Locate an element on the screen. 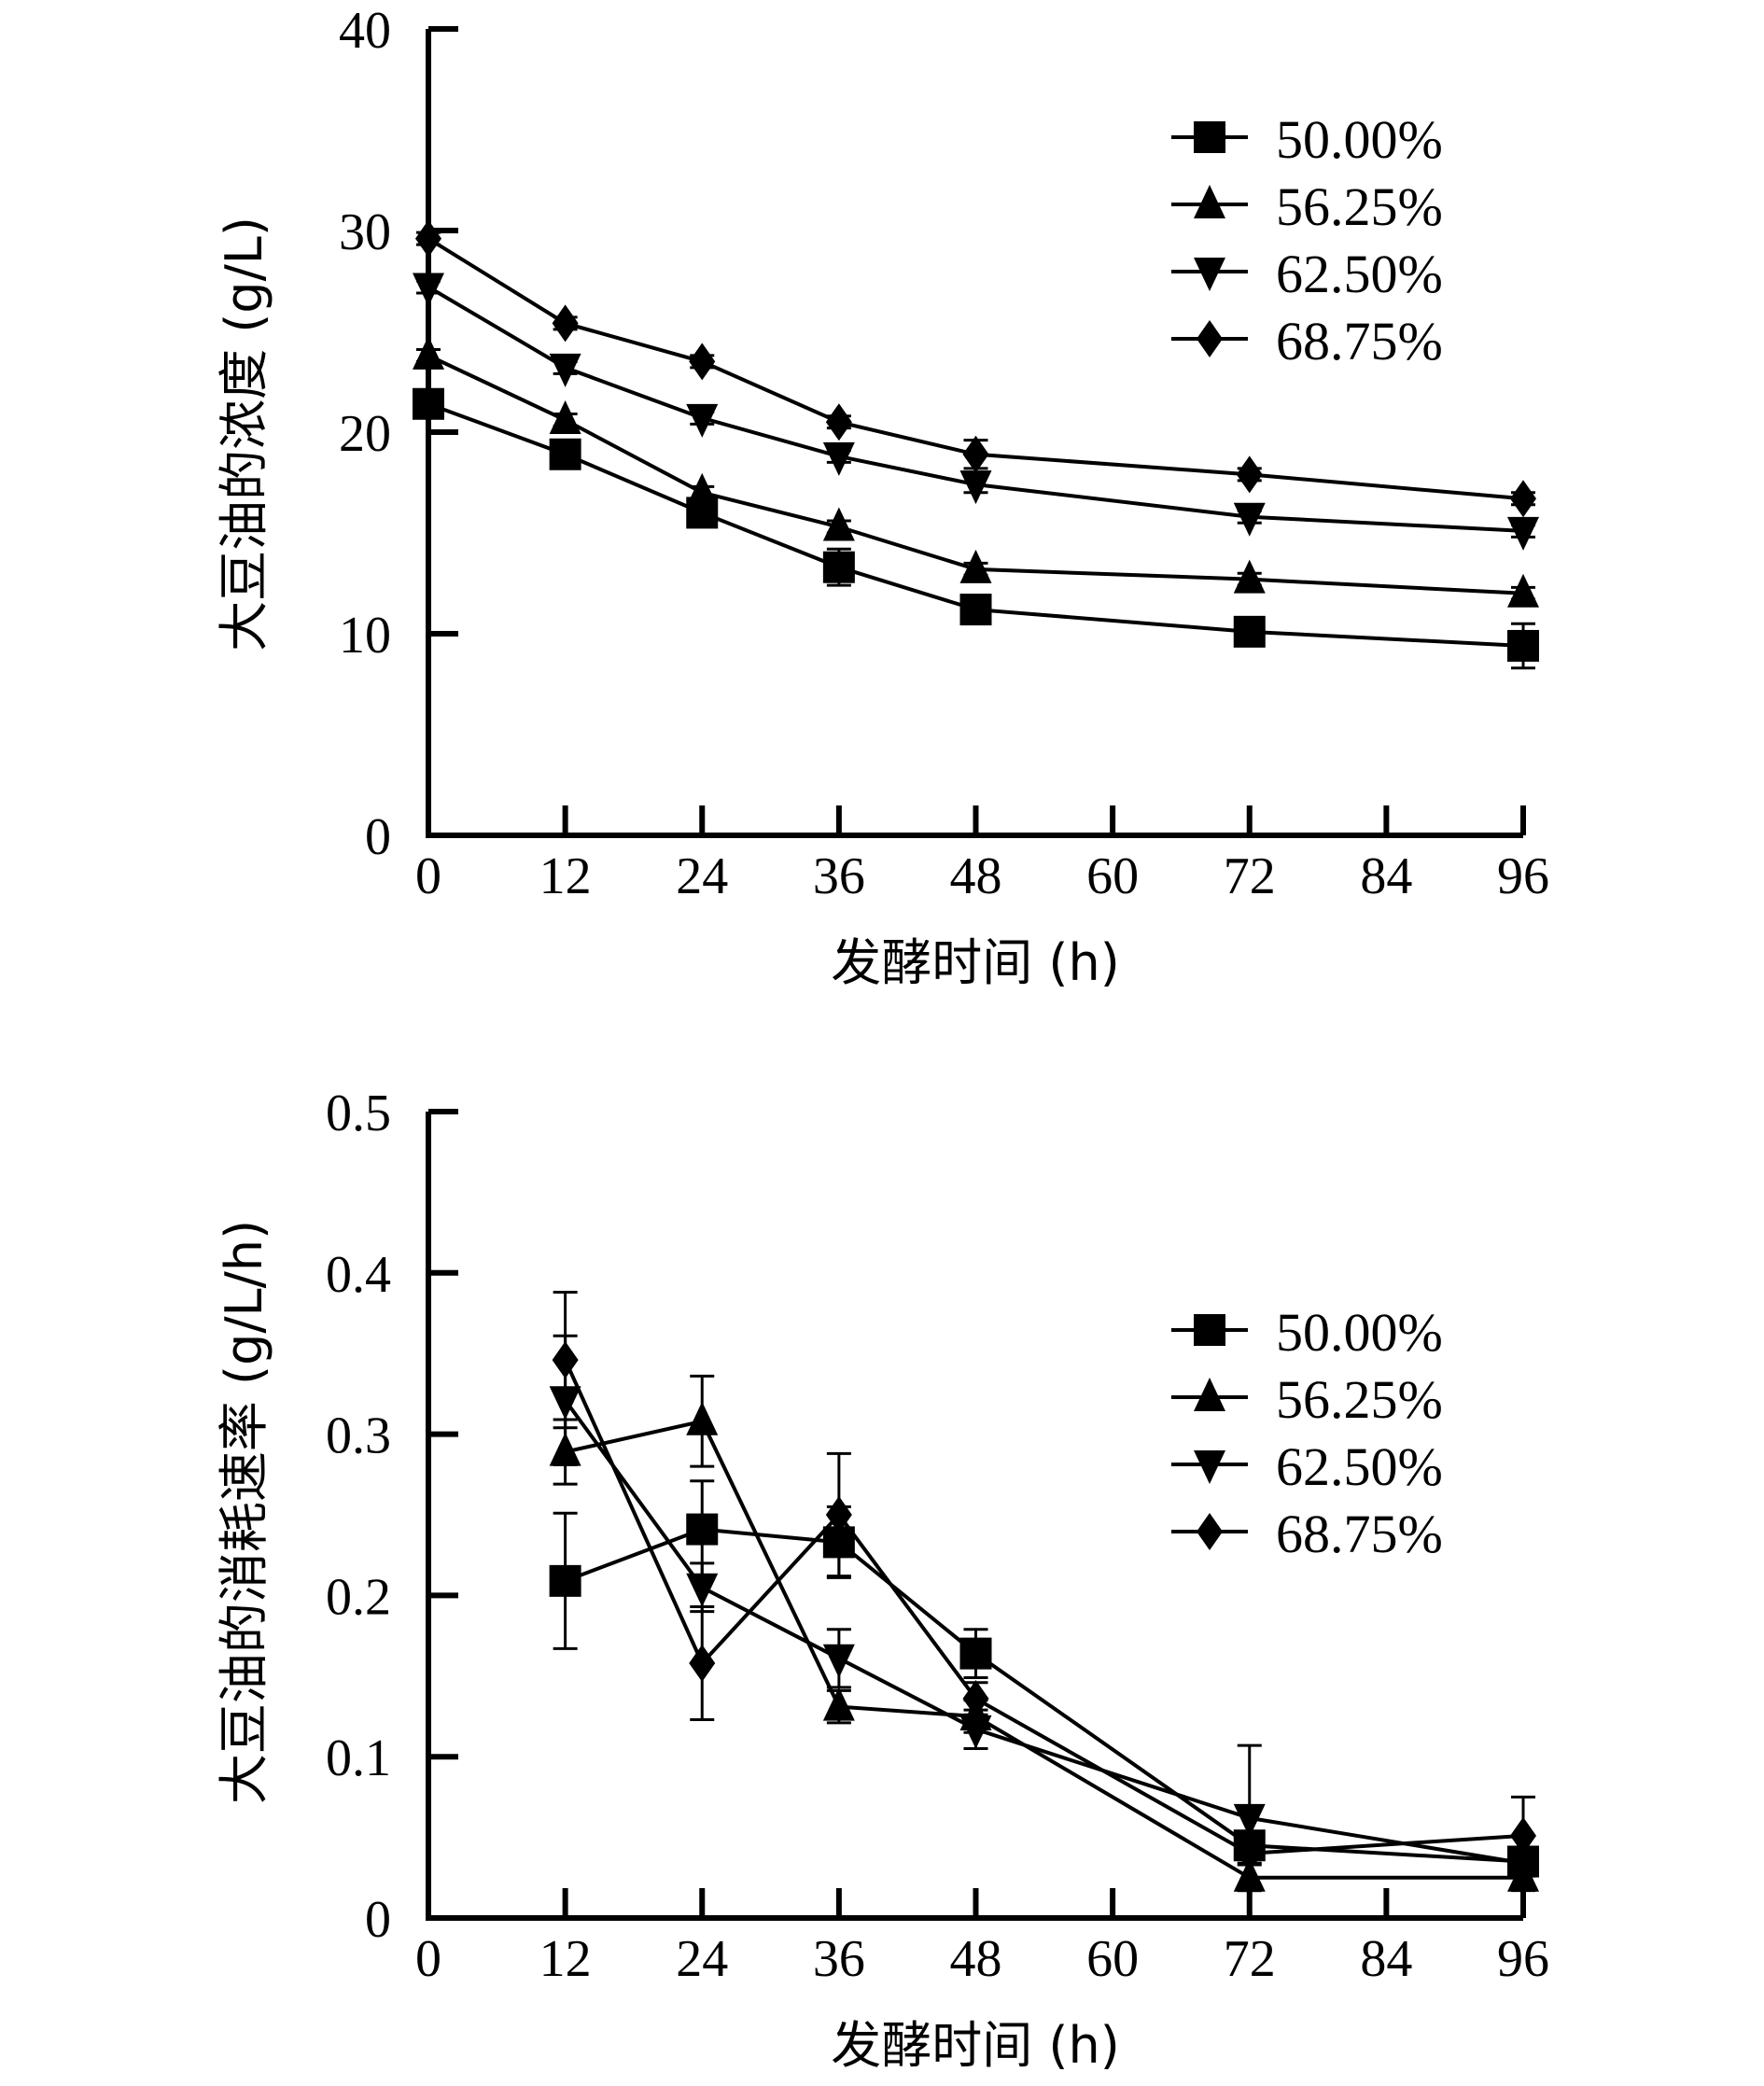  x-tick-label: 12 is located at coordinates (565, 1959).